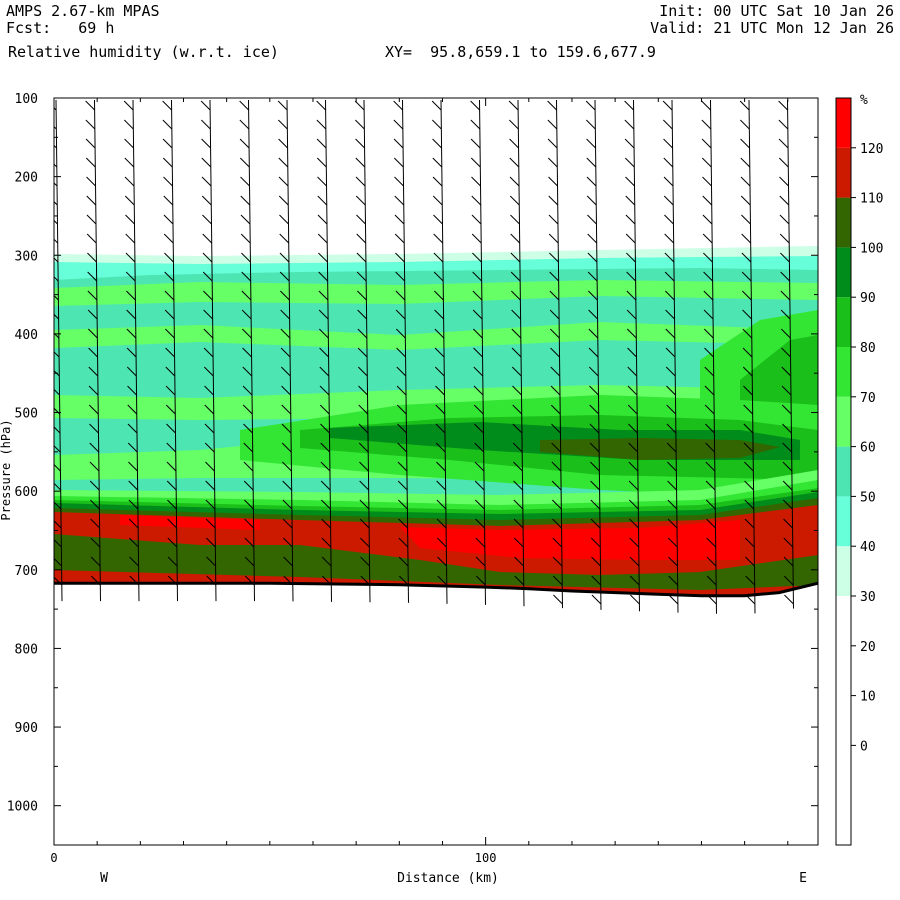 The height and width of the screenshot is (900, 900). I want to click on colorbar-label: 40, so click(868, 547).